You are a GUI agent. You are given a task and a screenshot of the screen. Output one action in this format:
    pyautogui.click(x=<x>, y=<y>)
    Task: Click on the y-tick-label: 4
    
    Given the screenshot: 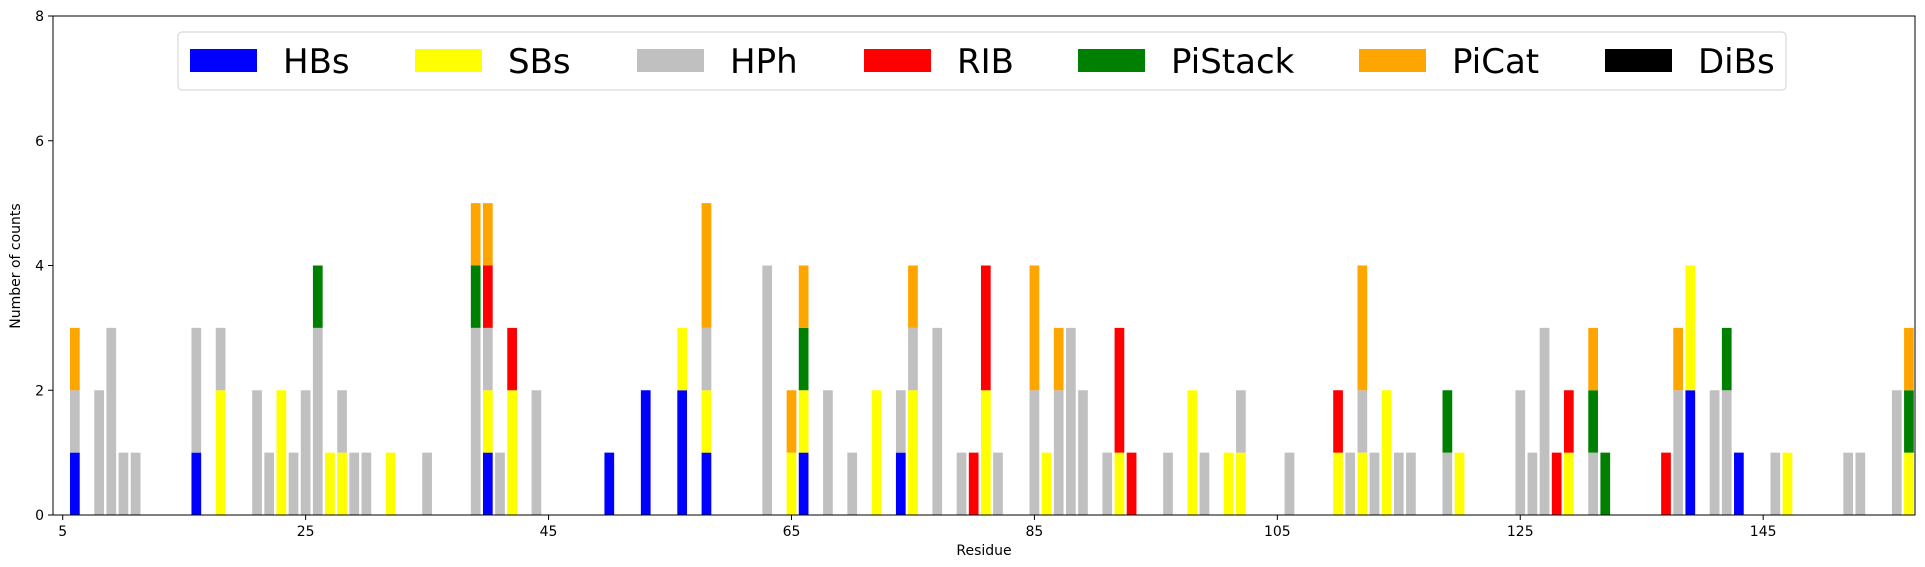 What is the action you would take?
    pyautogui.click(x=39, y=267)
    